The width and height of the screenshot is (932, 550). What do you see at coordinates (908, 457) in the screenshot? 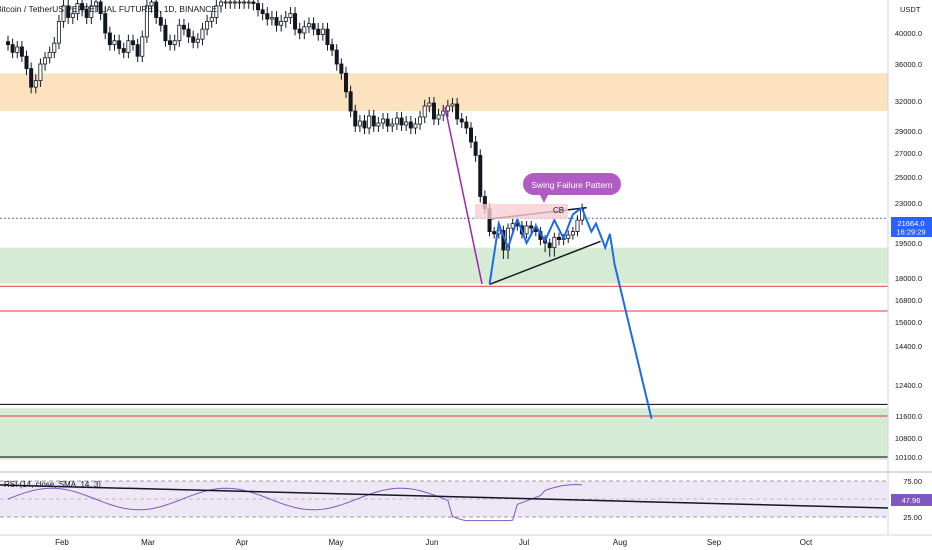
I see `price-tick-label: 10100.0` at bounding box center [908, 457].